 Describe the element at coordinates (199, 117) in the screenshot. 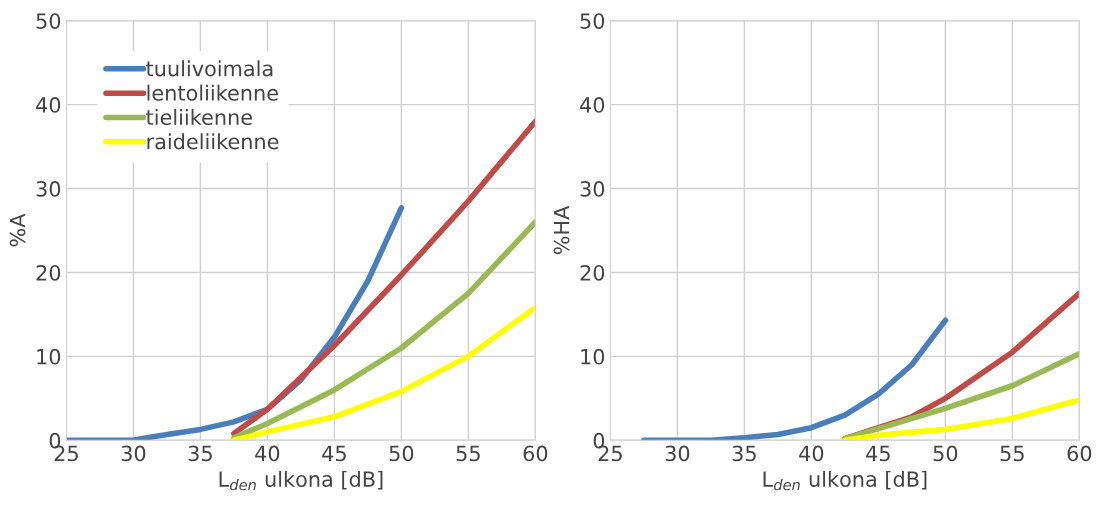

I see `legend-label: tieliikenne` at that location.